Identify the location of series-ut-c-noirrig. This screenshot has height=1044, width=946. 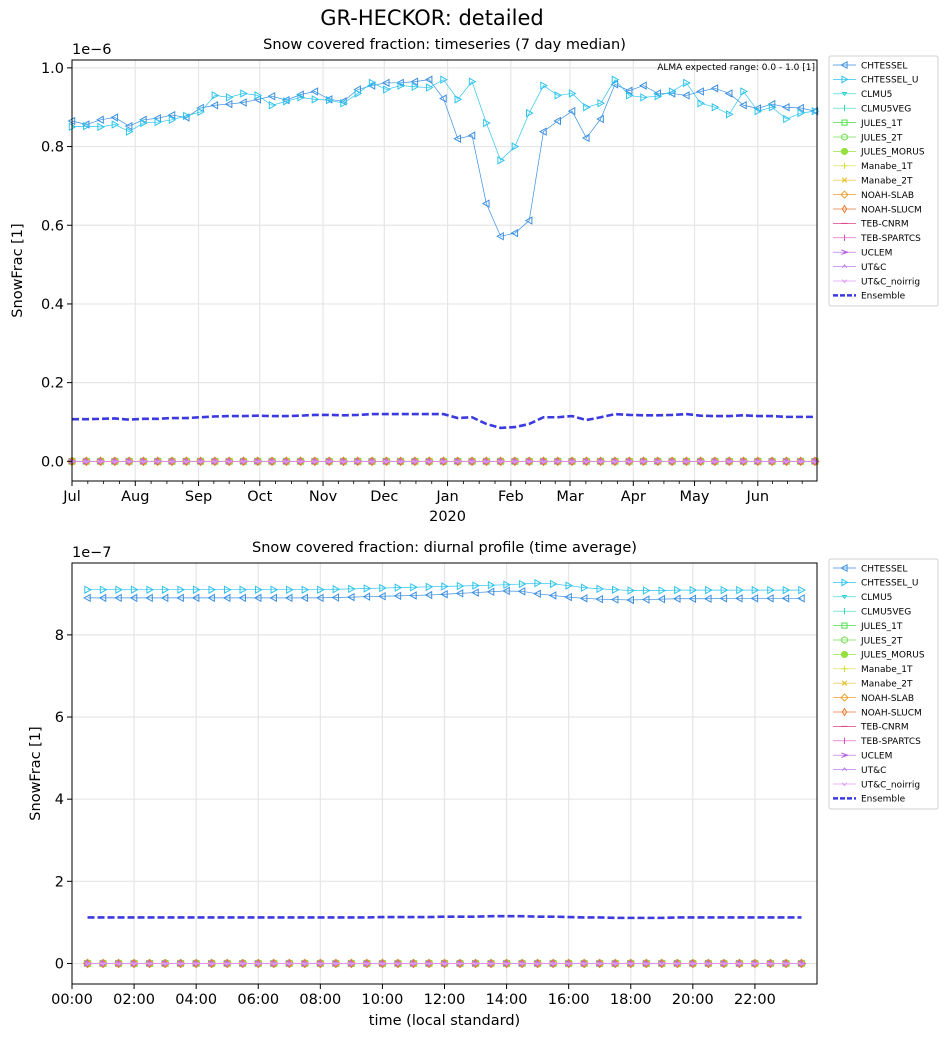
(444, 964).